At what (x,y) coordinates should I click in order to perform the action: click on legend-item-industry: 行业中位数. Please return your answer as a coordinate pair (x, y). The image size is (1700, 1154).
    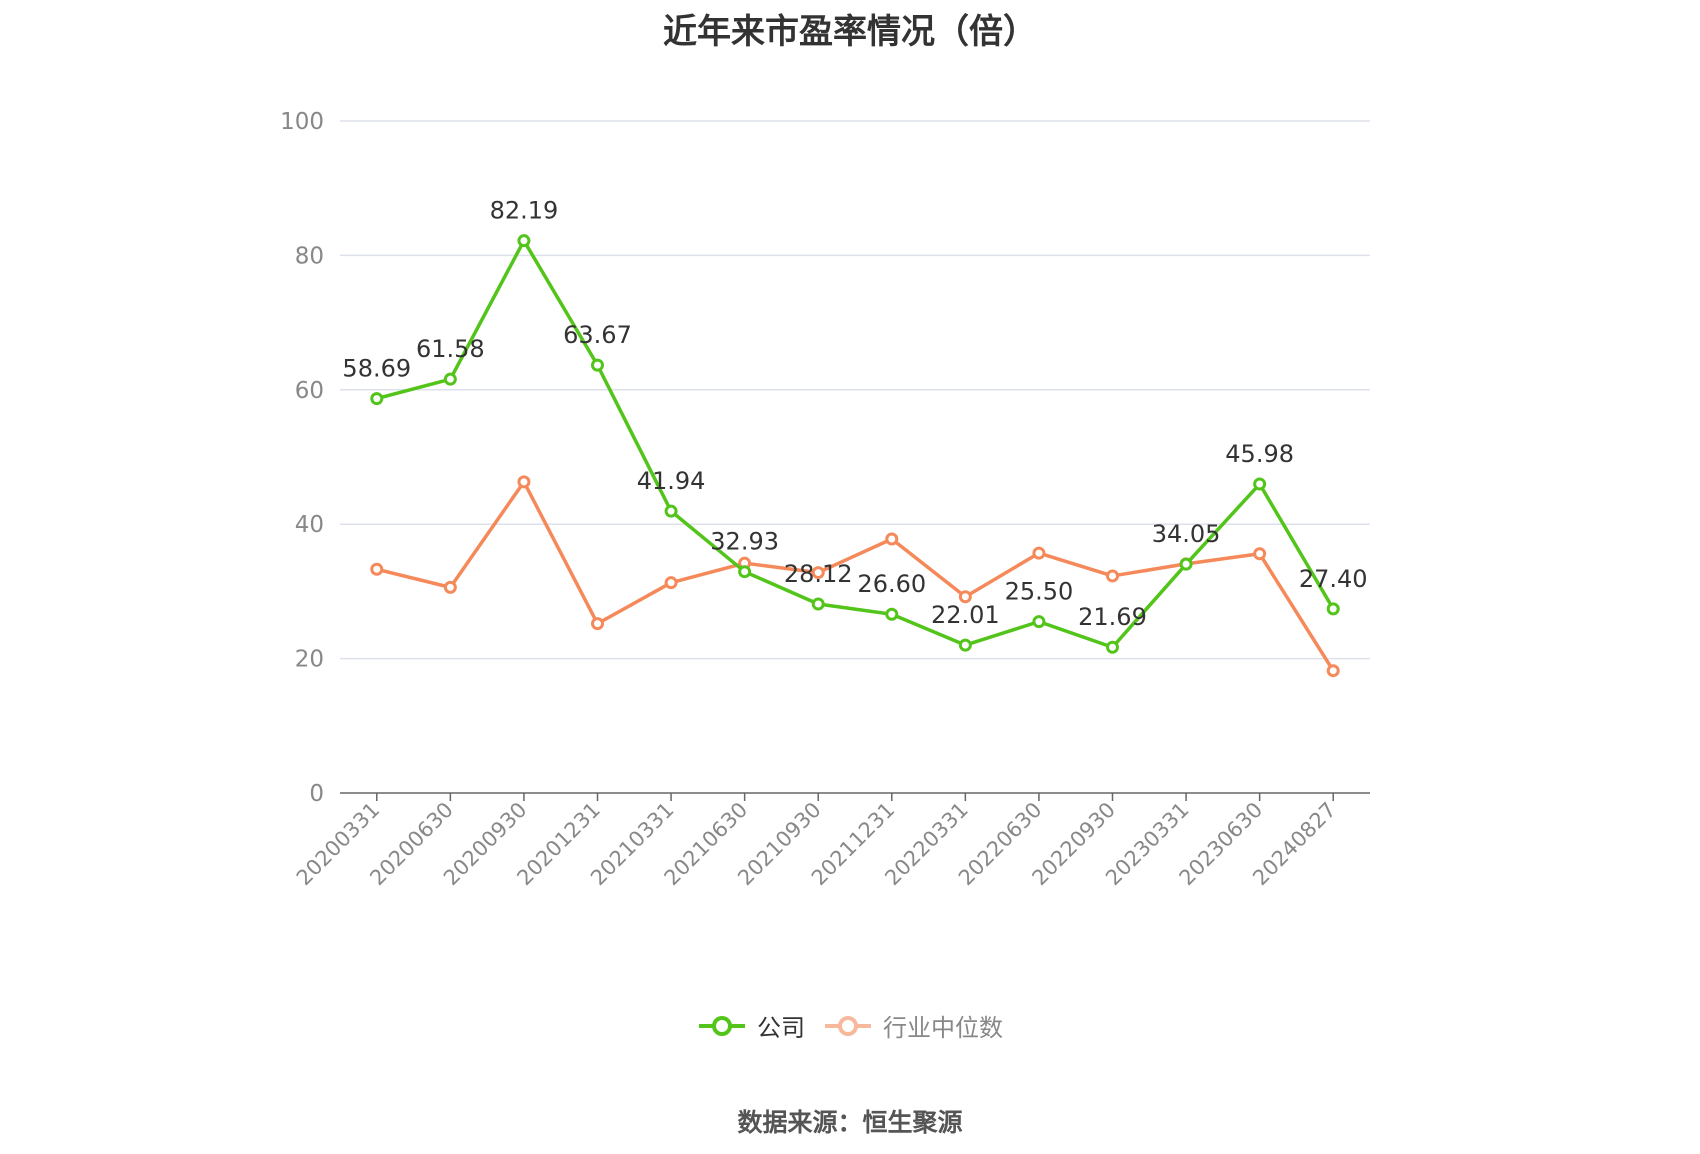
    Looking at the image, I should click on (913, 1025).